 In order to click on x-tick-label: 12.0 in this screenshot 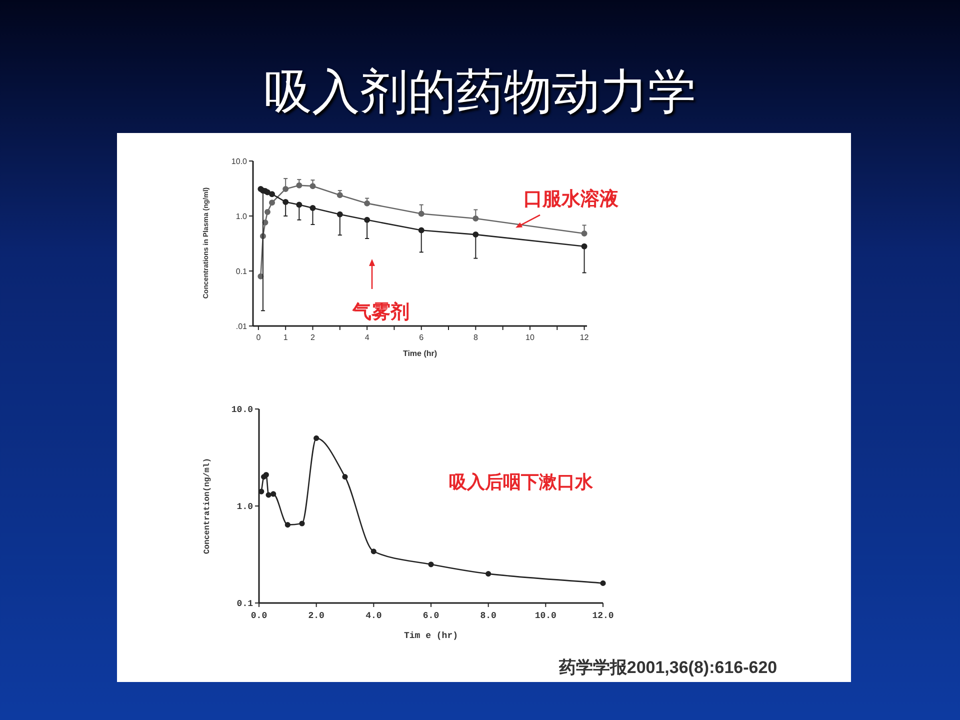, I will do `click(603, 616)`.